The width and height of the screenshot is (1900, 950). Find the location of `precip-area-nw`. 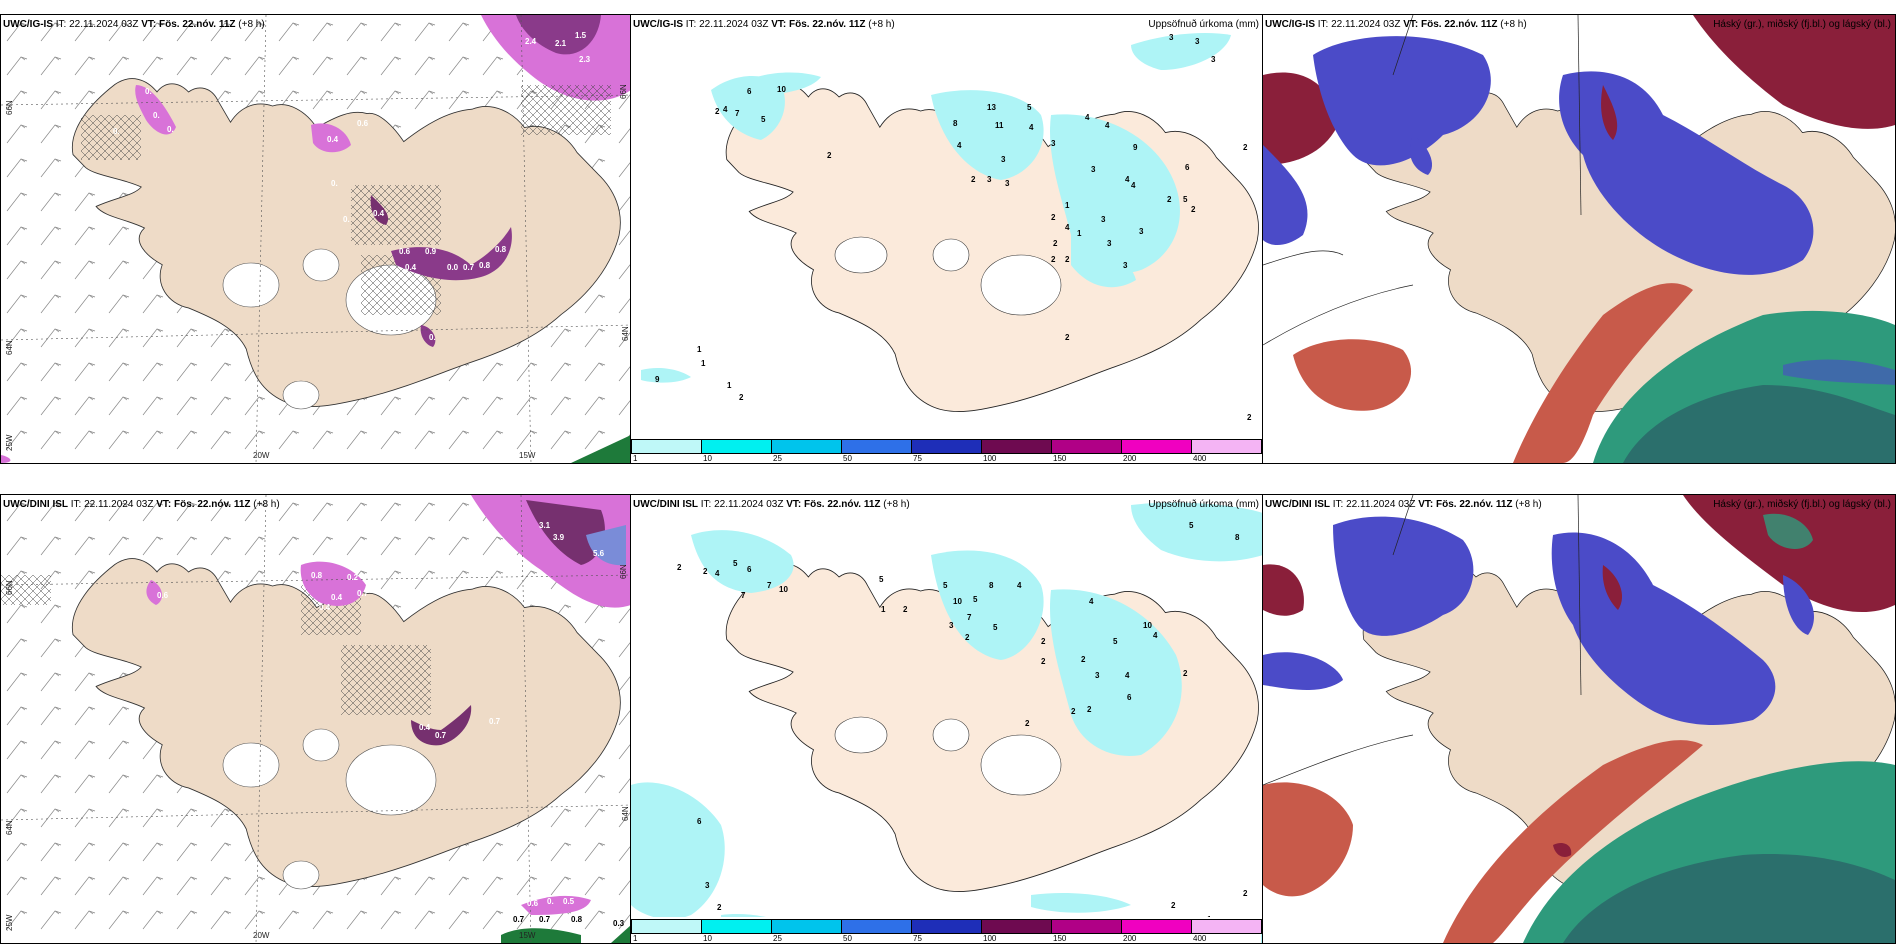

precip-area-nw is located at coordinates (742, 561).